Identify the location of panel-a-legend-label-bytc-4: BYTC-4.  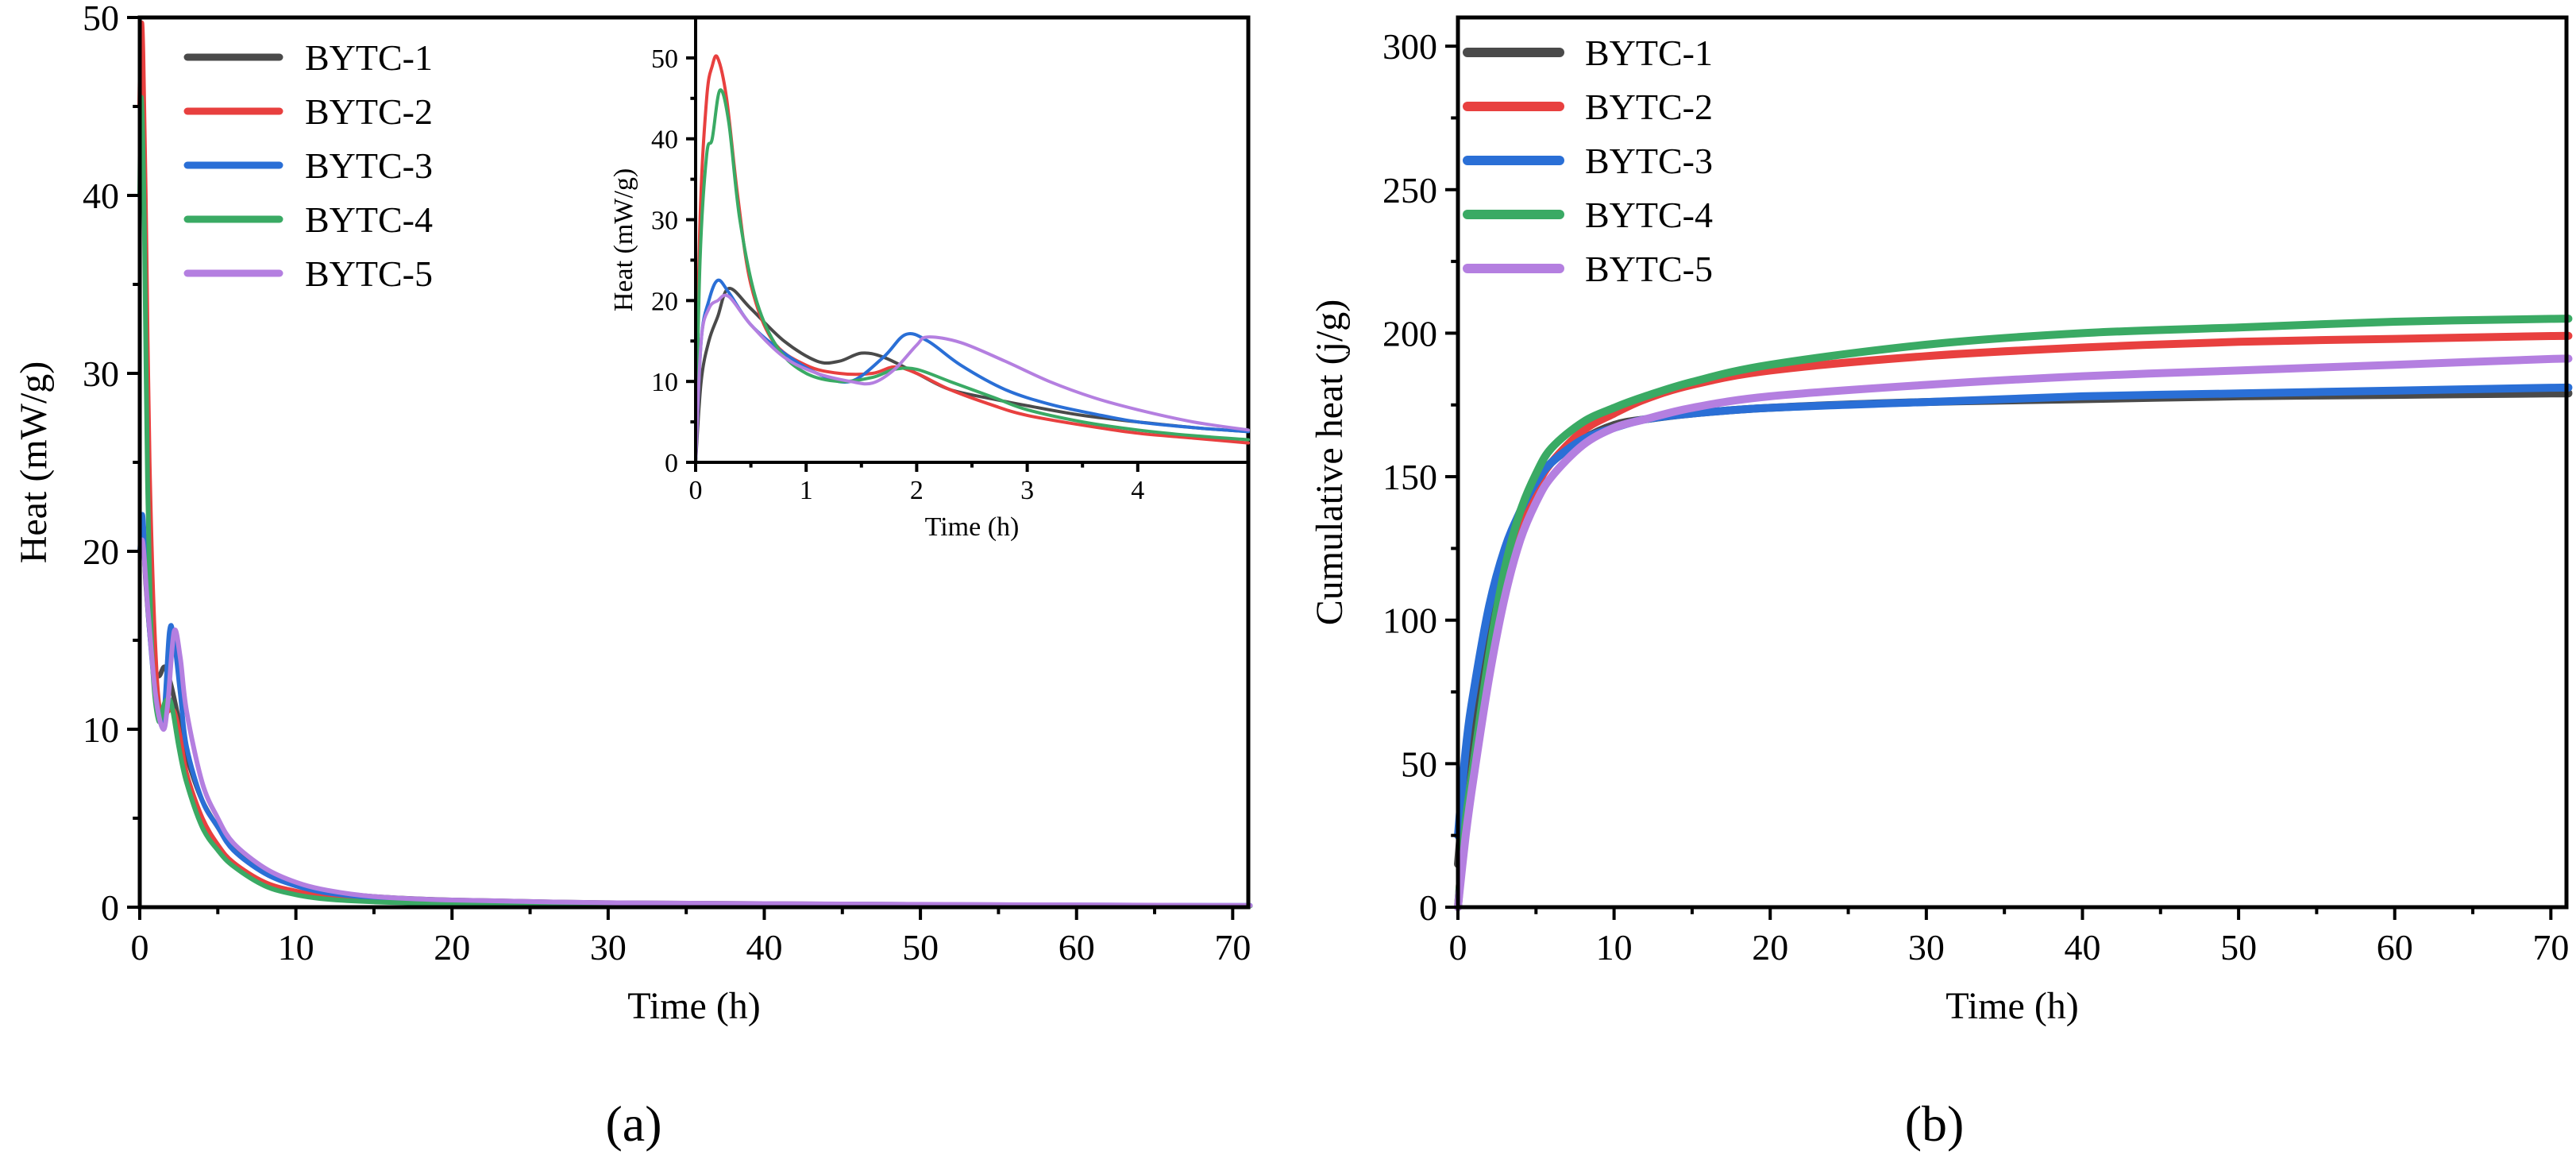
(369, 219).